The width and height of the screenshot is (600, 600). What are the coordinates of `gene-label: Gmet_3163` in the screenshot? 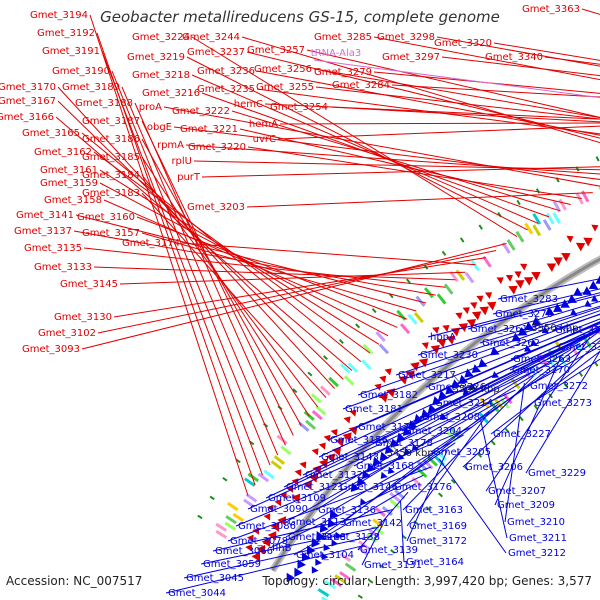 It's located at (434, 510).